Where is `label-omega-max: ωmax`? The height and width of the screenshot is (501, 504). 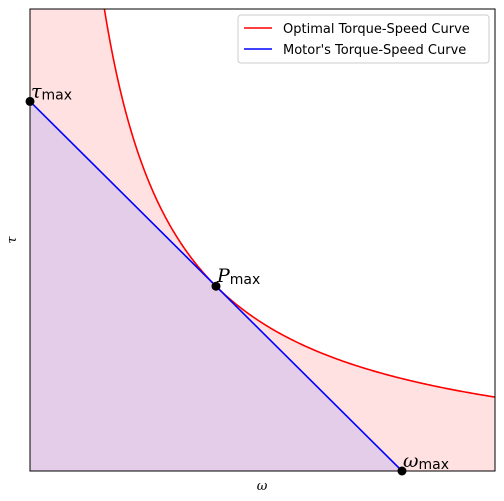 label-omega-max: ωmax is located at coordinates (426, 461).